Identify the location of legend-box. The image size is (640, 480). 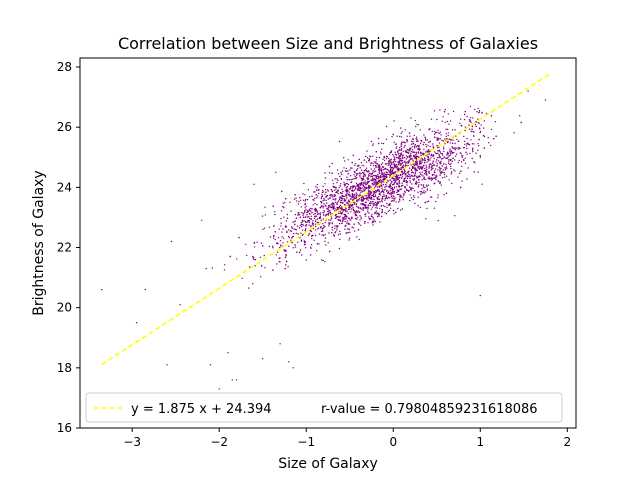
(324, 407).